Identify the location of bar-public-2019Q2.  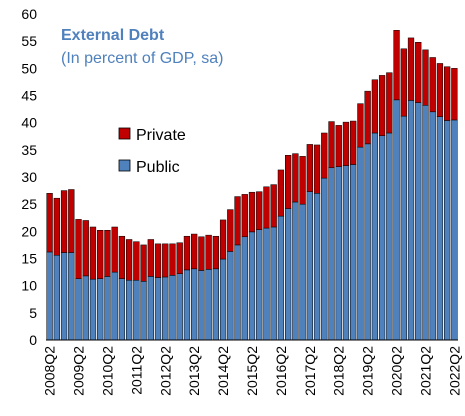
(367, 242).